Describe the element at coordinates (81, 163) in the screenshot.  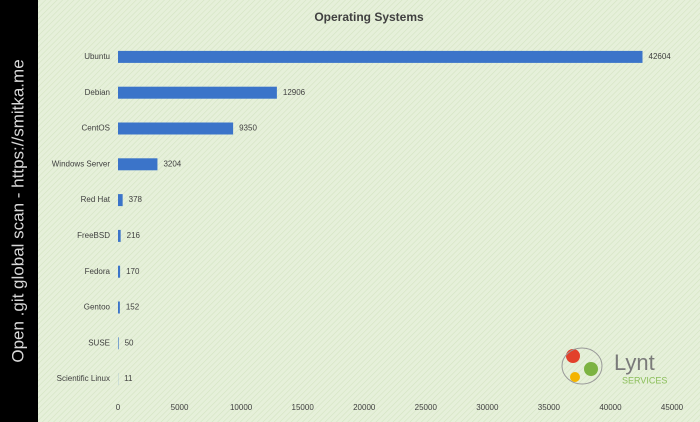
I see `y-tick-label: Windows Server` at that location.